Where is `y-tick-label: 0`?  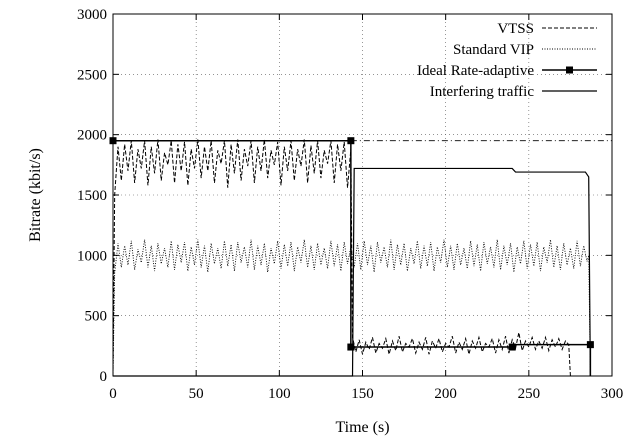
y-tick-label: 0 is located at coordinates (104, 377).